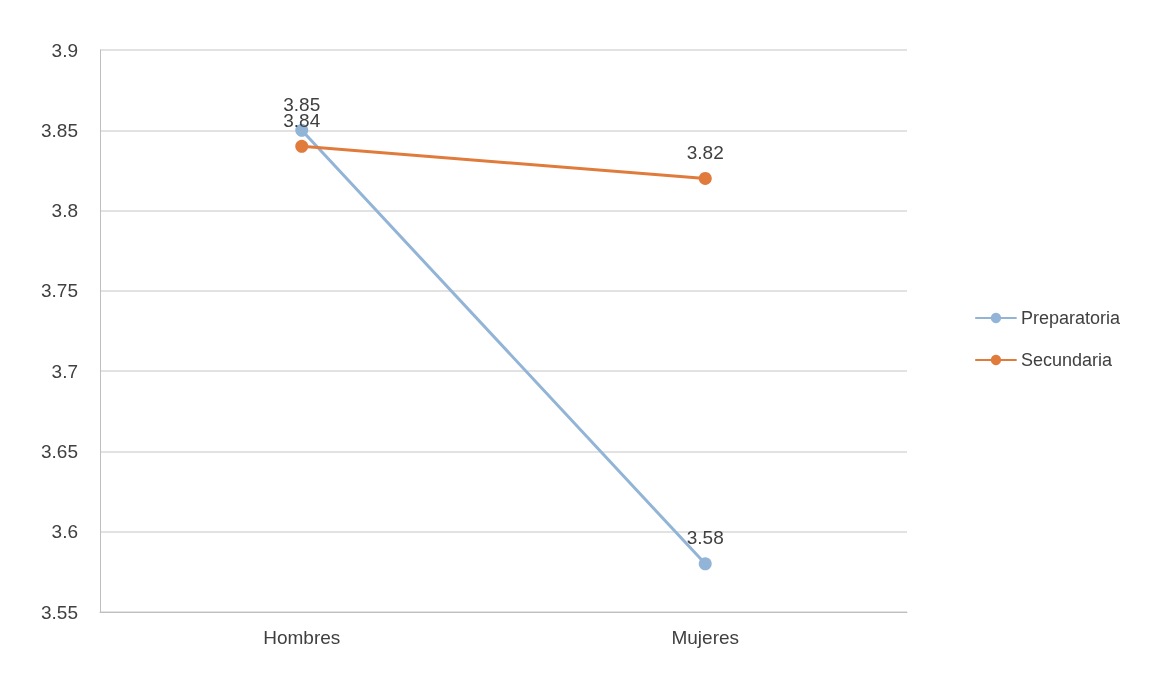  I want to click on y-tick-label: 3.75, so click(59, 291).